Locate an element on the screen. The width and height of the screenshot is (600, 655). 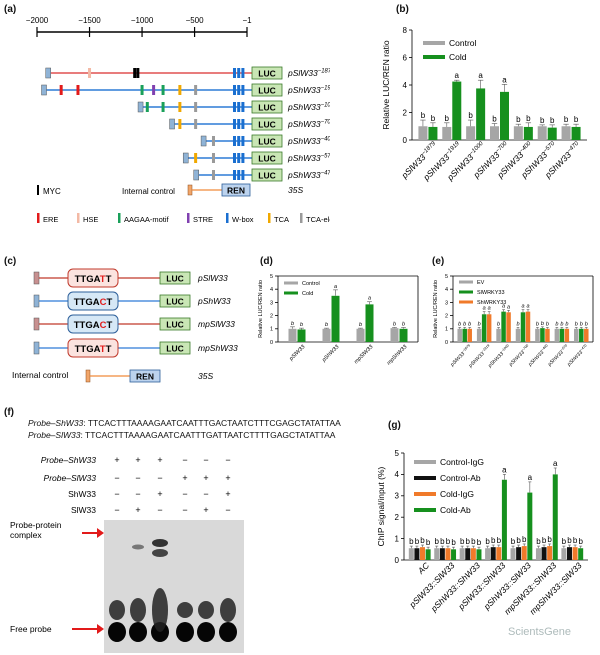
free-probe-band is located at coordinates (185, 632).